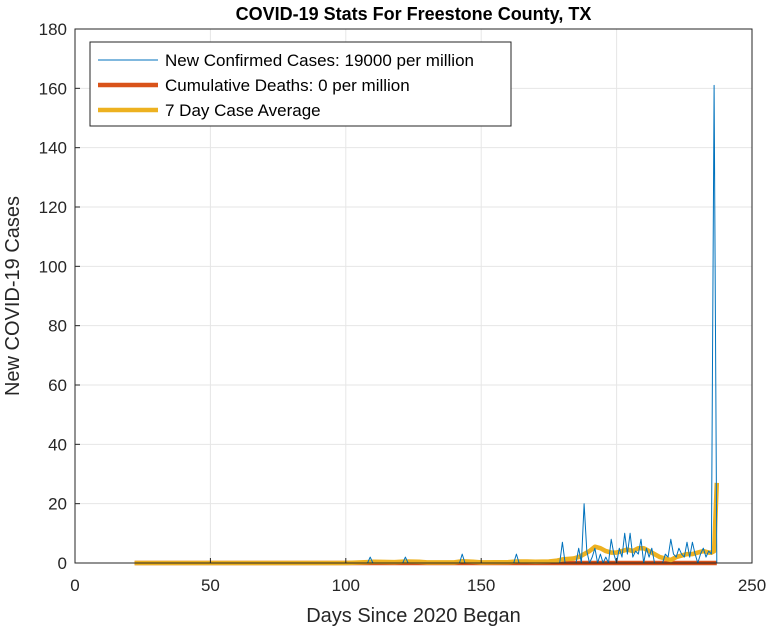  I want to click on x-tick-label: 150, so click(481, 585).